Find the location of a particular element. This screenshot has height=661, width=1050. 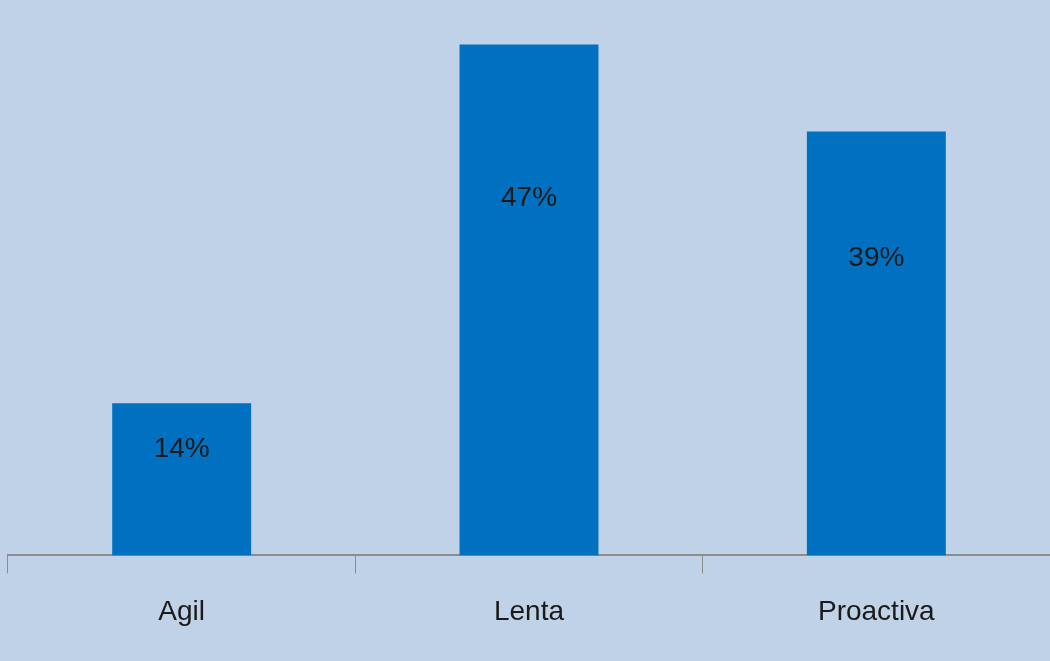

data-label: 39% is located at coordinates (876, 257).